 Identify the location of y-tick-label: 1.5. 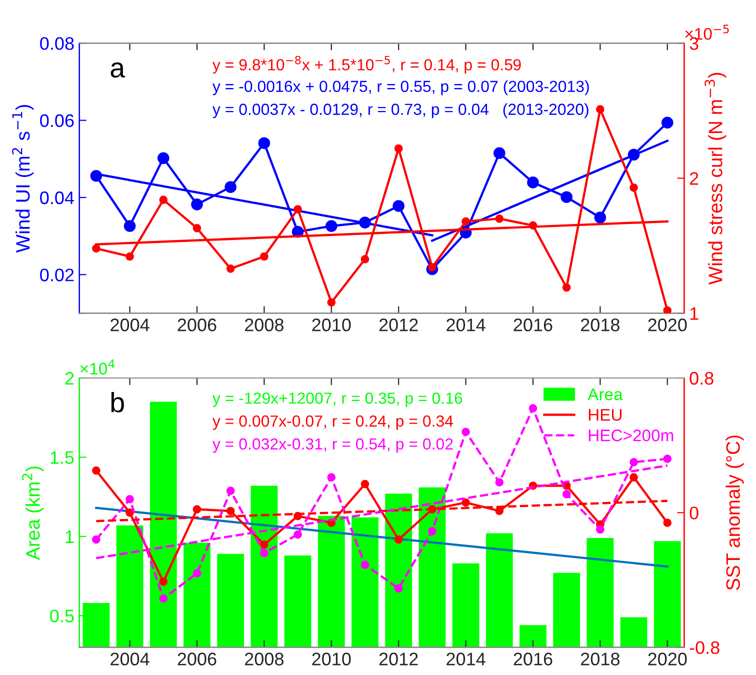
(62, 457).